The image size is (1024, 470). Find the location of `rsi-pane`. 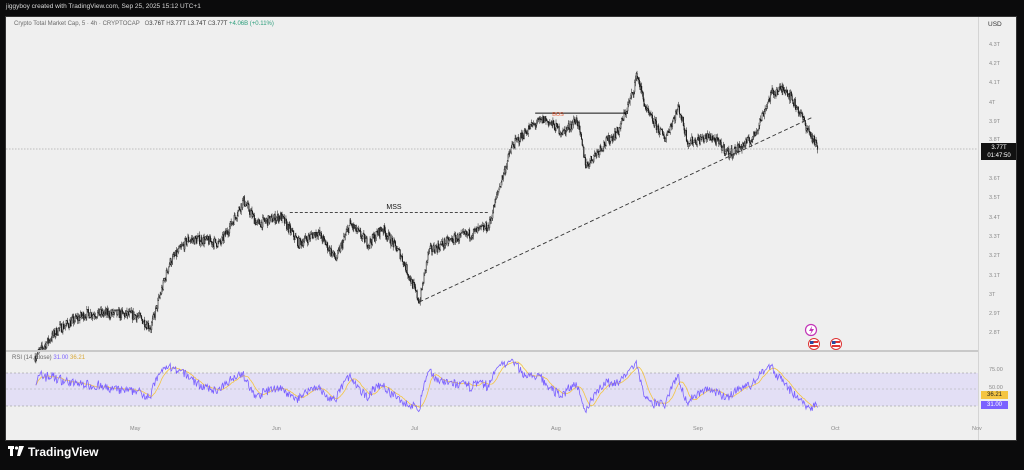

rsi-pane is located at coordinates (492, 386).